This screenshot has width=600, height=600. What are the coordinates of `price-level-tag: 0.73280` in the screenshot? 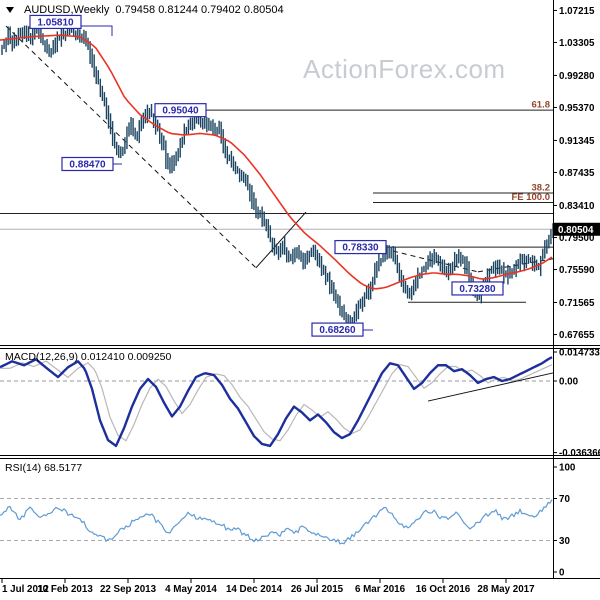 It's located at (477, 288).